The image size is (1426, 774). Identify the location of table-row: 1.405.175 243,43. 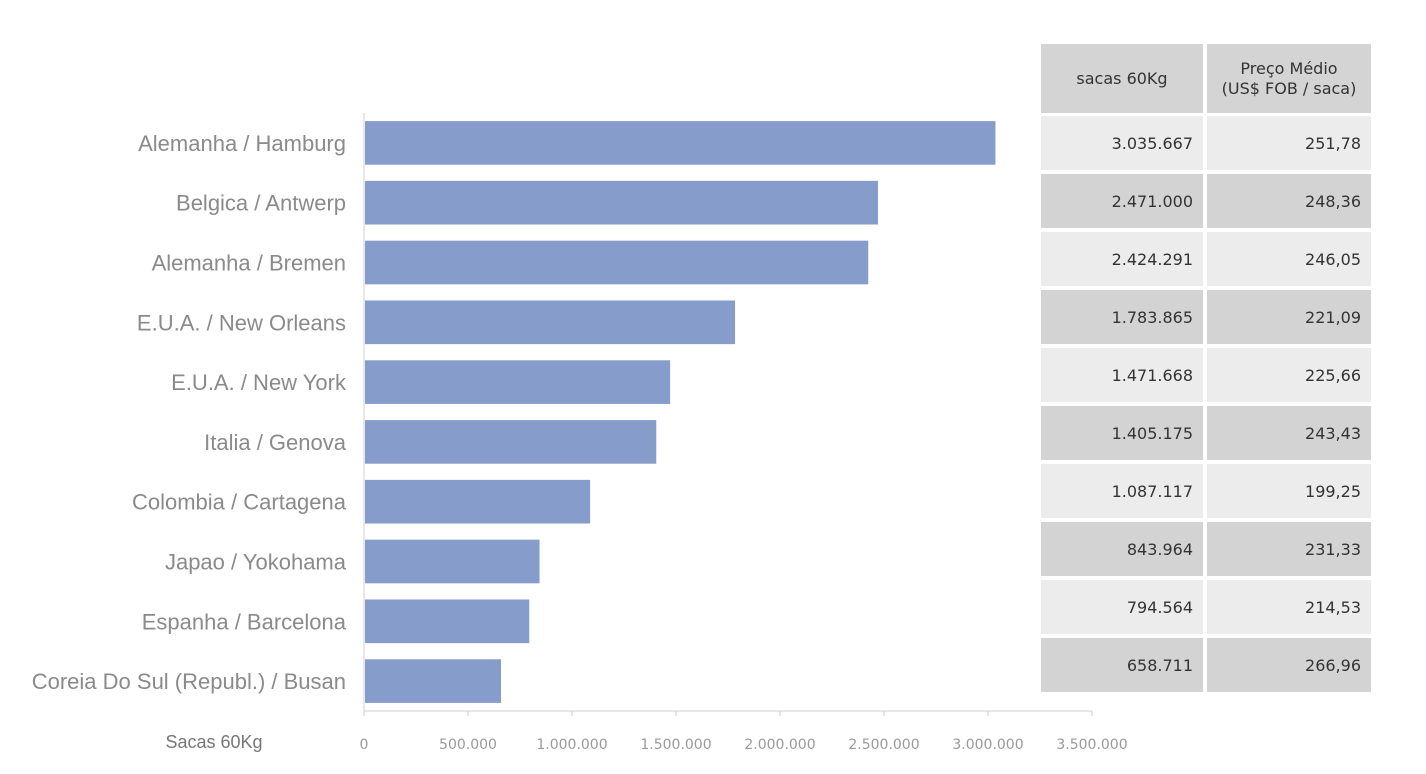
(1206, 435).